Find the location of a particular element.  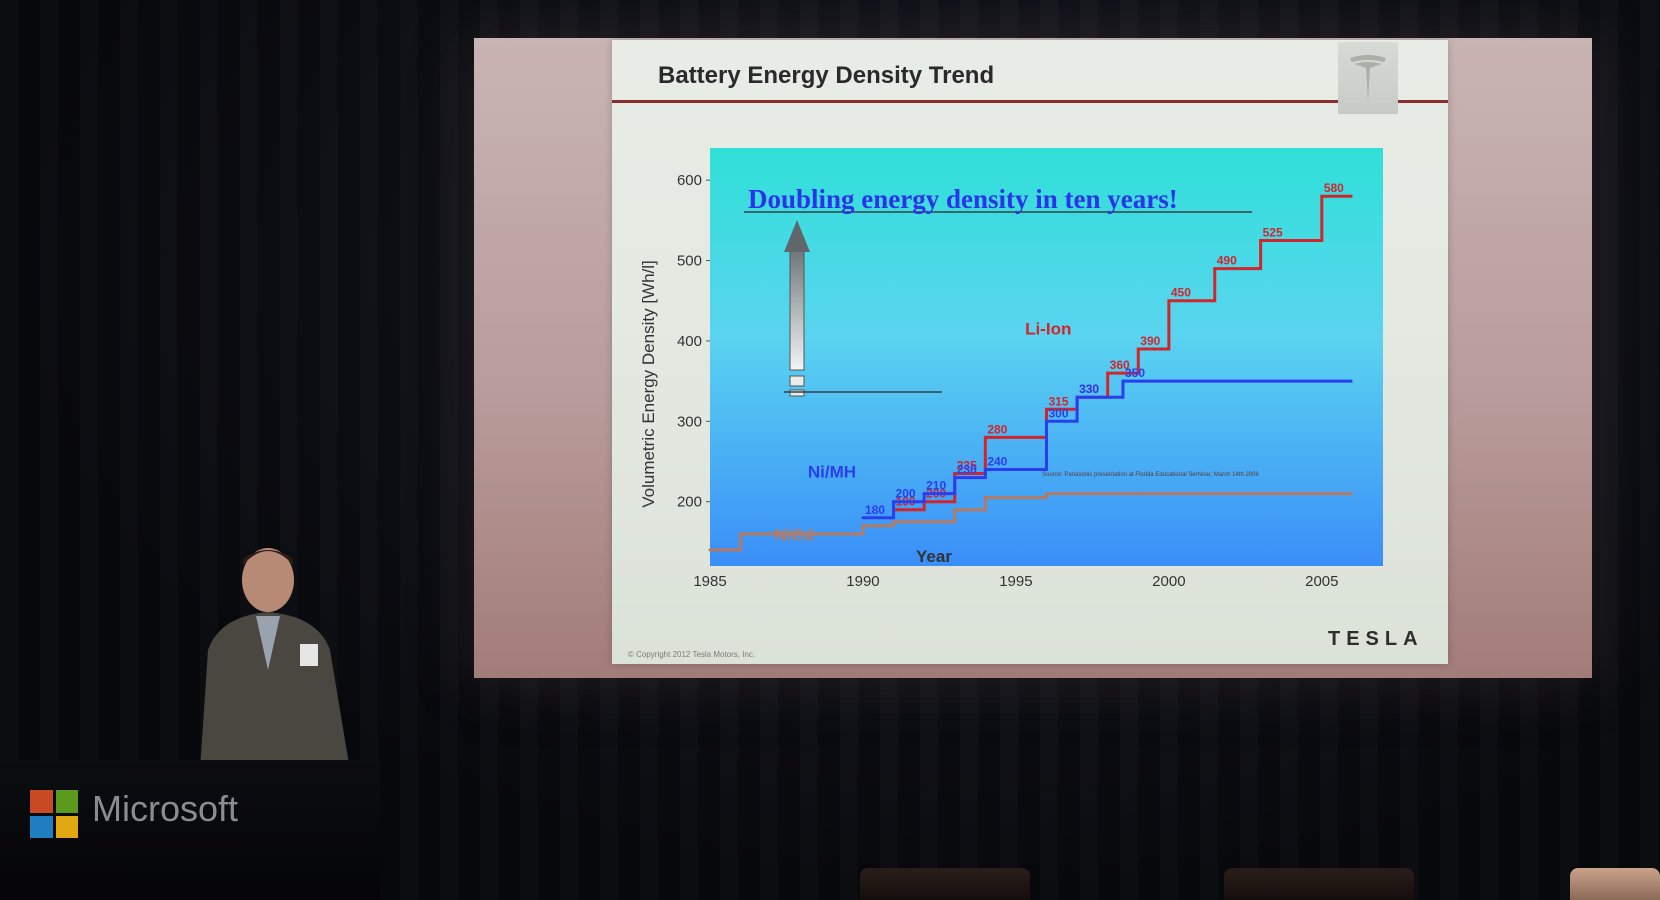

data-label: 330 is located at coordinates (1089, 389).